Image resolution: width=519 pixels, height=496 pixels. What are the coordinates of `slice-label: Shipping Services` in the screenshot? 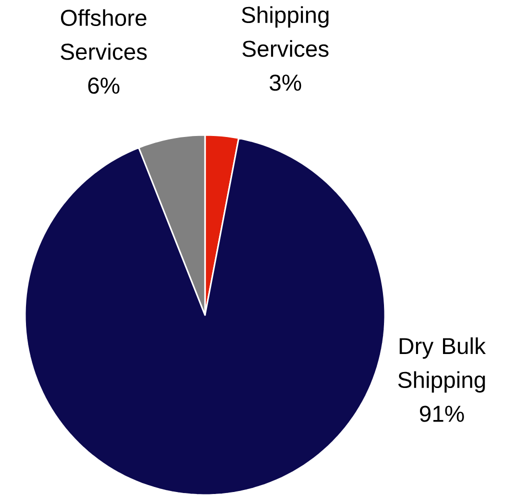 It's located at (285, 32).